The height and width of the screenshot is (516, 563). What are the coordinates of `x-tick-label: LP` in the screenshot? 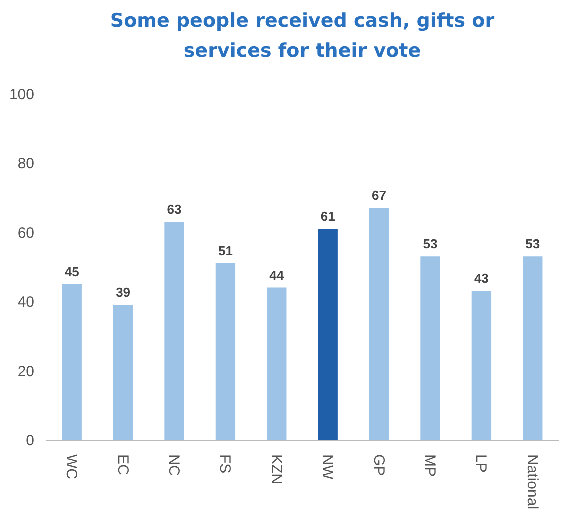 It's located at (481, 463).